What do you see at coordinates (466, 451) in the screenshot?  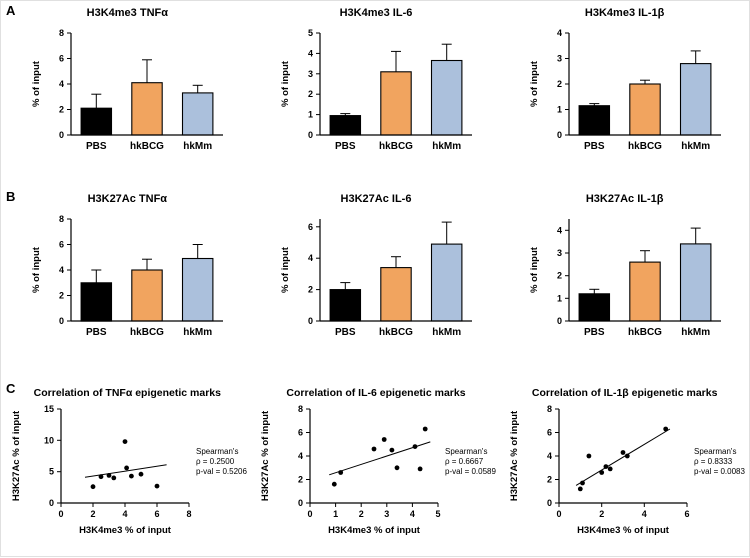 I see `stats-label: Spearman's` at bounding box center [466, 451].